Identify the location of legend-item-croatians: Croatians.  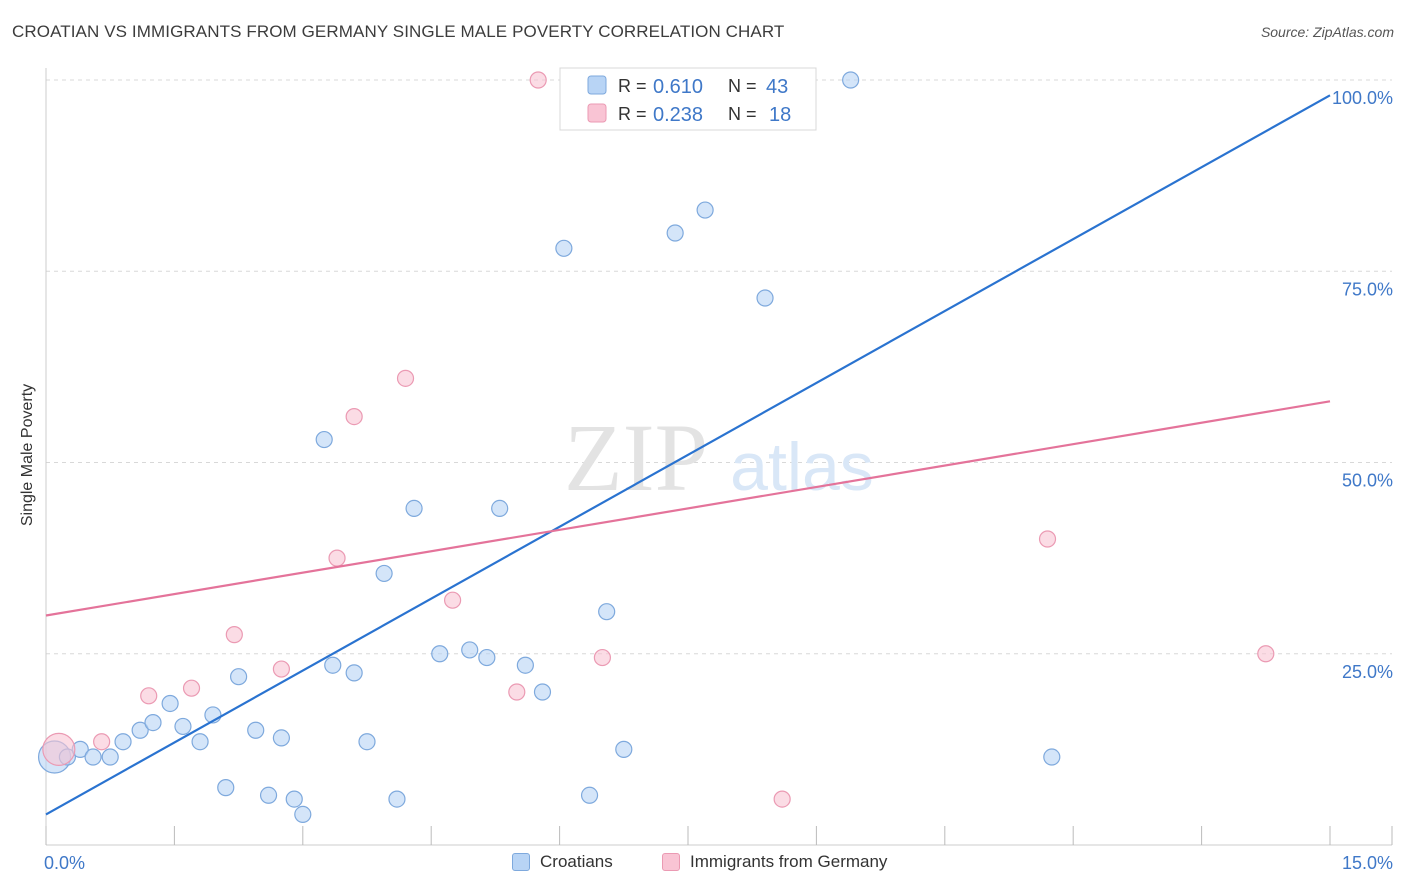
(562, 862).